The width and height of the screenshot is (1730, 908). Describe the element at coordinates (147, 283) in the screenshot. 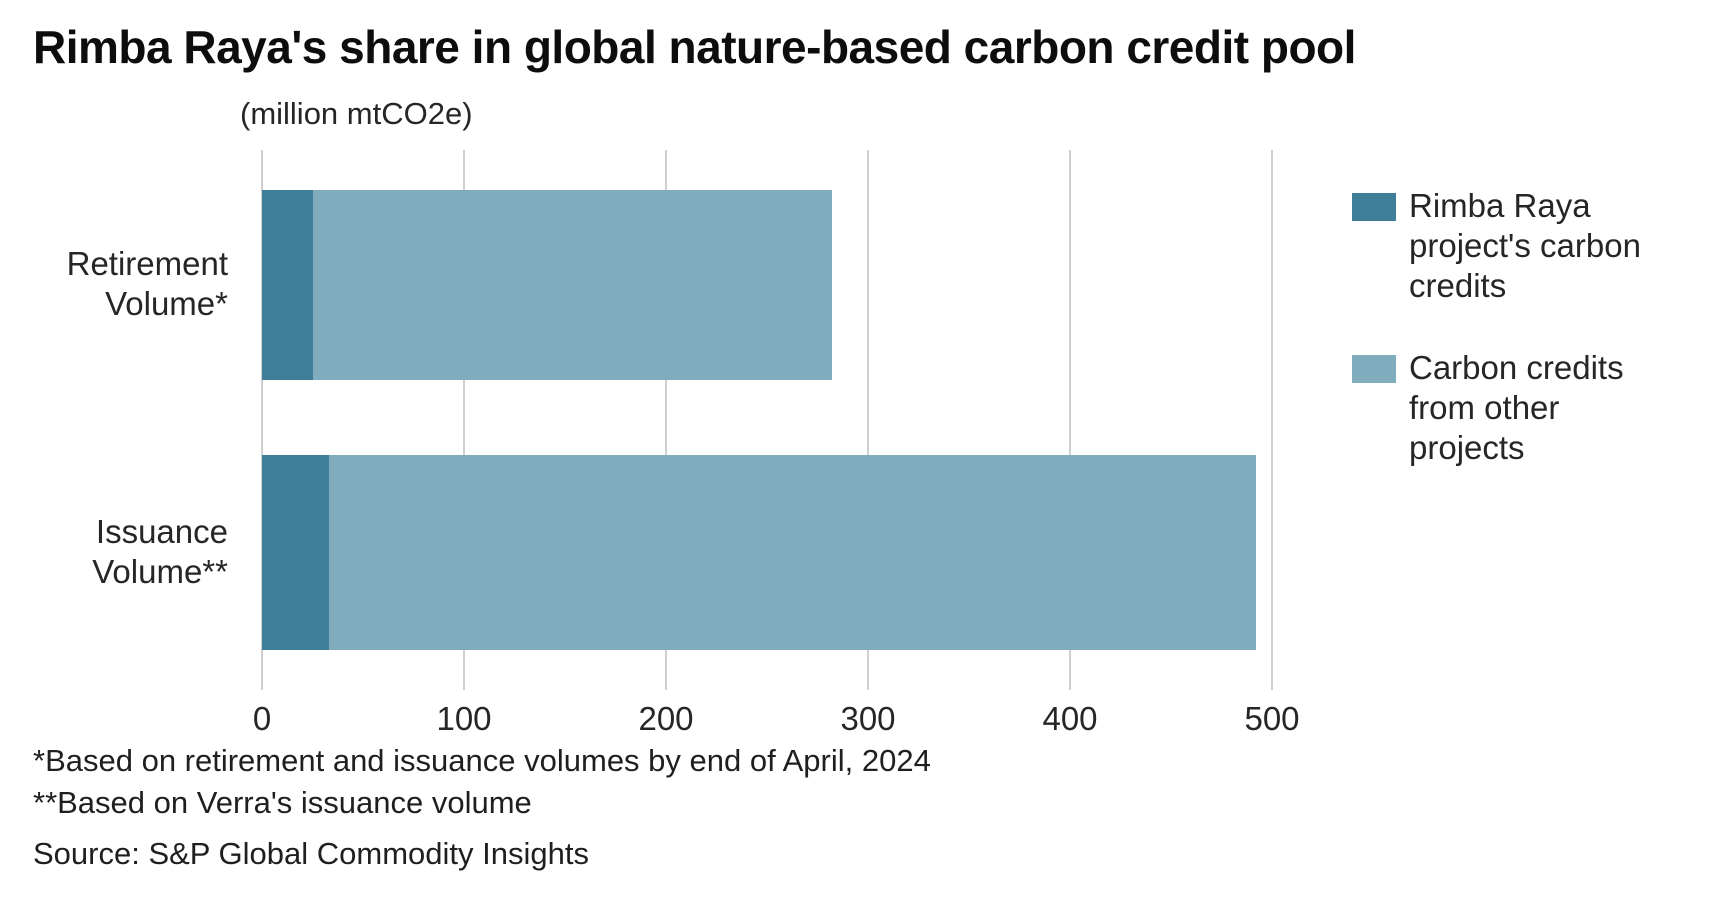

I see `category-label-retirement-volume: Retirement Volume*` at that location.